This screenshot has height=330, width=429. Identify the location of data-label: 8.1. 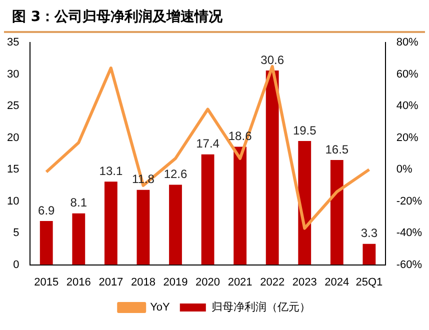
(79, 203).